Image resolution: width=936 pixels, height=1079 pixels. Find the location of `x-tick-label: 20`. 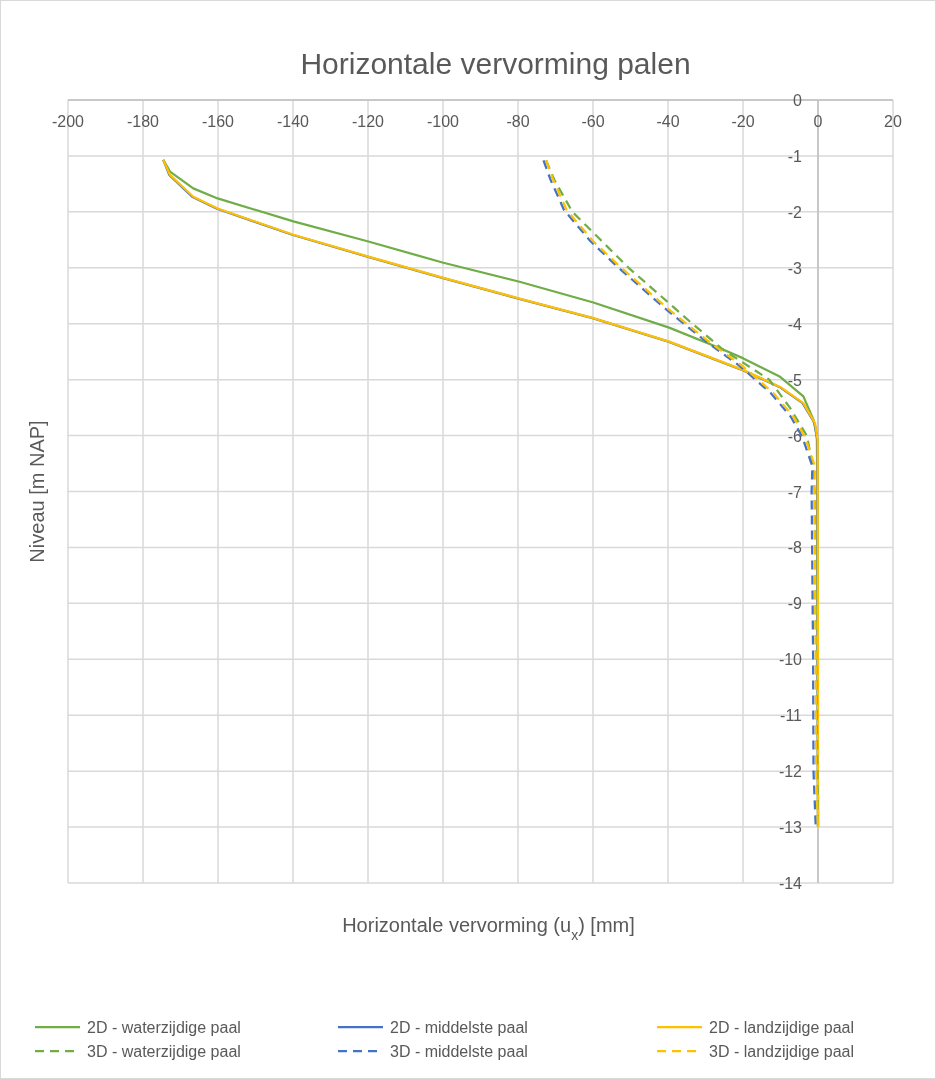

x-tick-label: 20 is located at coordinates (893, 121).